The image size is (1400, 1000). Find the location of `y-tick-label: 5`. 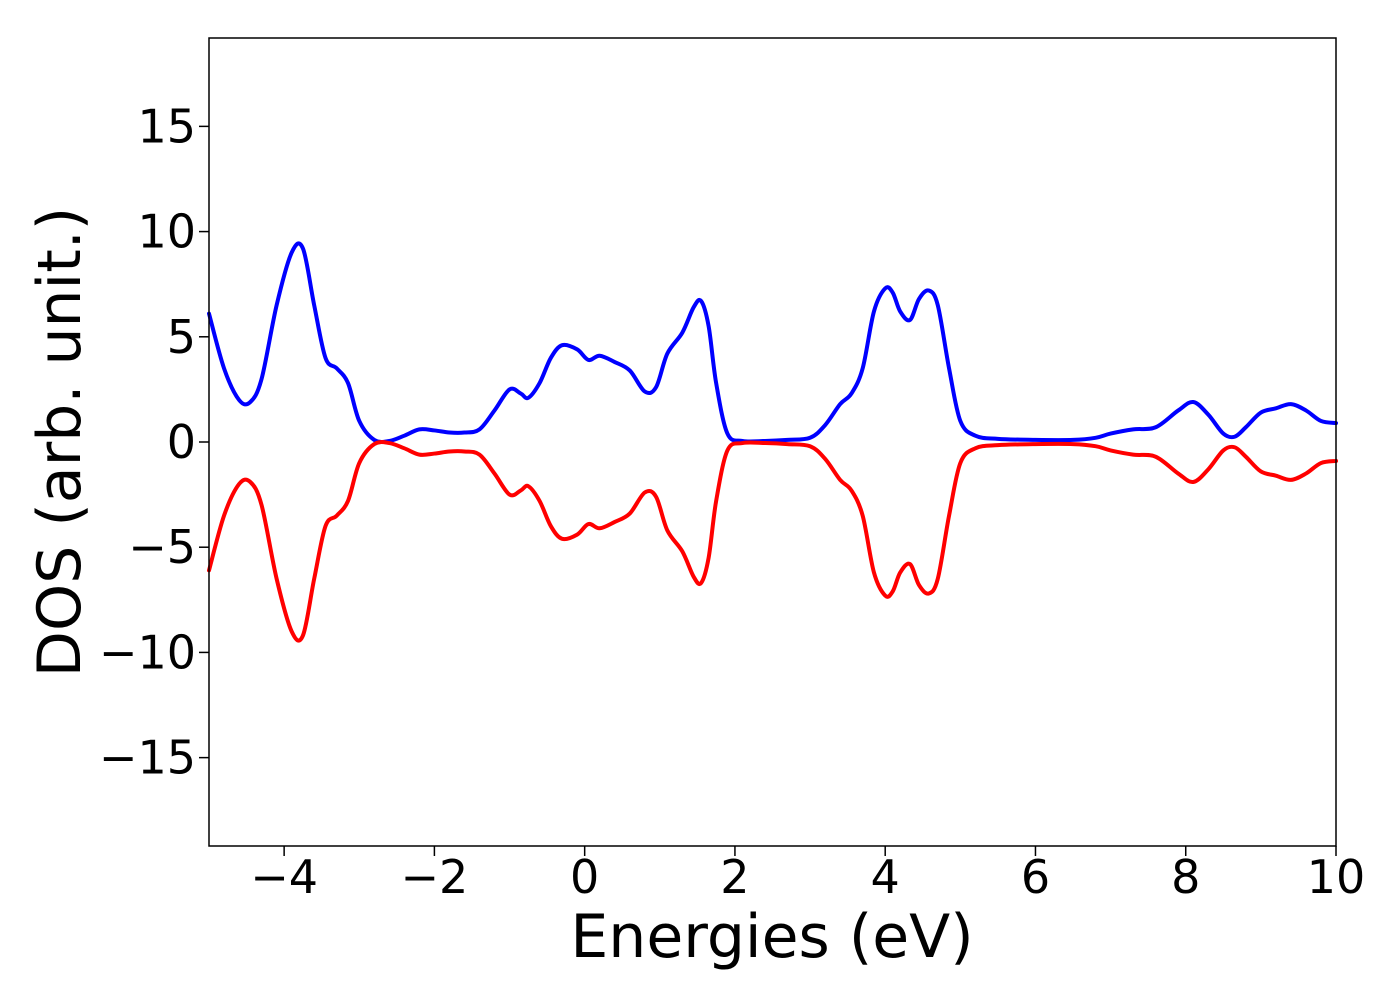

y-tick-label: 5 is located at coordinates (181, 337).